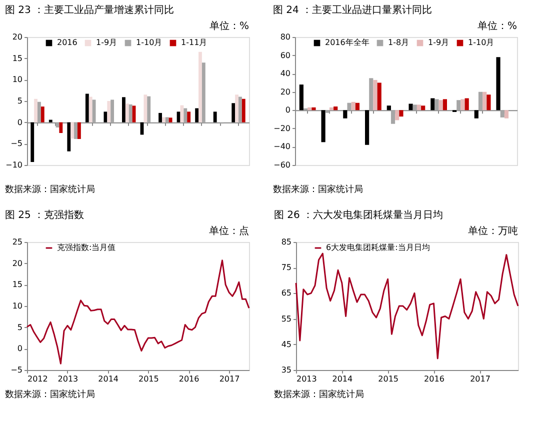 The width and height of the screenshot is (548, 444). What do you see at coordinates (38, 379) in the screenshot?
I see `x-tick-label: 2012` at bounding box center [38, 379].